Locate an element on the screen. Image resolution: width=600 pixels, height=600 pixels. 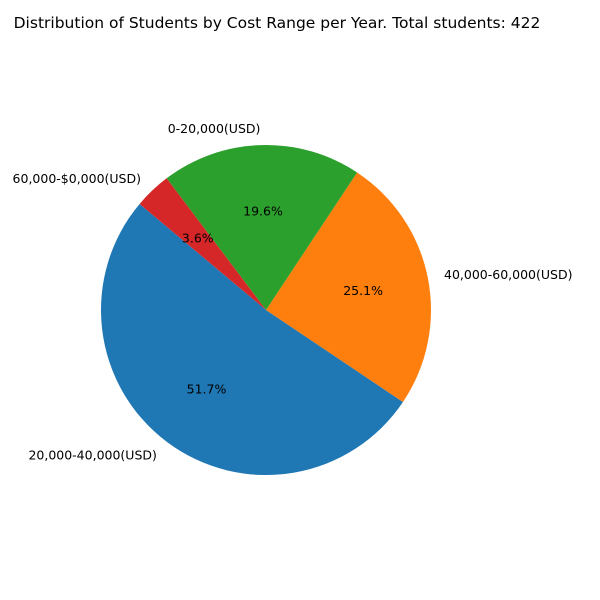
slice-category-label: 20,000-40,000(USD) is located at coordinates (92, 455).